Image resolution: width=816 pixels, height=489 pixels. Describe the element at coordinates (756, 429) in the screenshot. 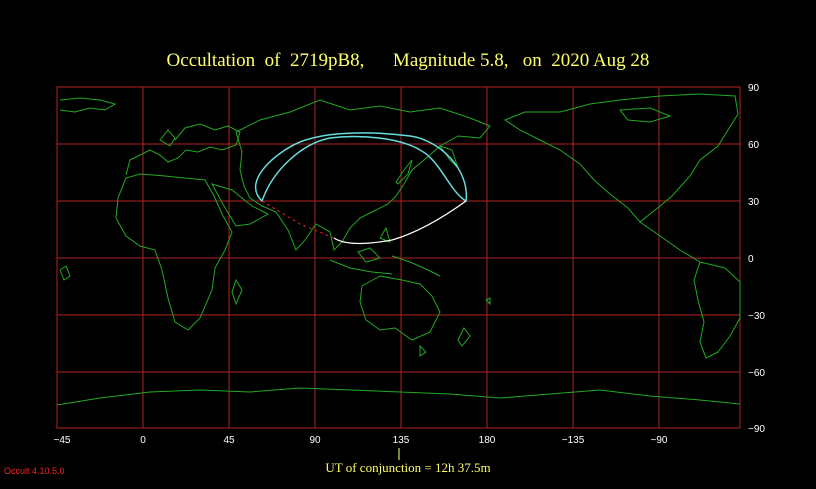

I see `lat-label-minus90: −90` at that location.